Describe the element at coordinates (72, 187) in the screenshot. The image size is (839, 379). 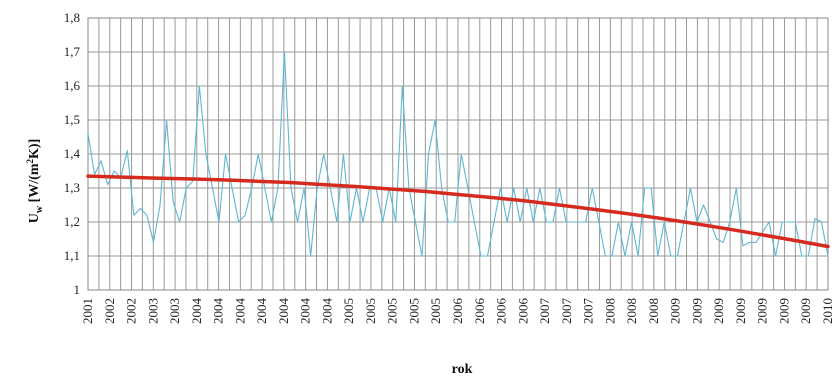
I see `y-tick-label: 1,3` at that location.